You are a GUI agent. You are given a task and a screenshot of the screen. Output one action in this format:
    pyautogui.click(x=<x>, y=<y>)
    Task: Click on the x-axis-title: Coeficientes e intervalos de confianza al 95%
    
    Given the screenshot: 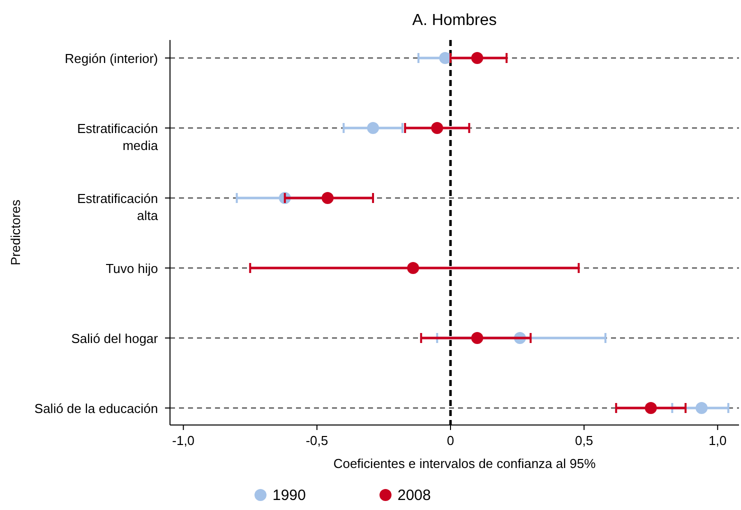 What is the action you would take?
    pyautogui.click(x=464, y=463)
    